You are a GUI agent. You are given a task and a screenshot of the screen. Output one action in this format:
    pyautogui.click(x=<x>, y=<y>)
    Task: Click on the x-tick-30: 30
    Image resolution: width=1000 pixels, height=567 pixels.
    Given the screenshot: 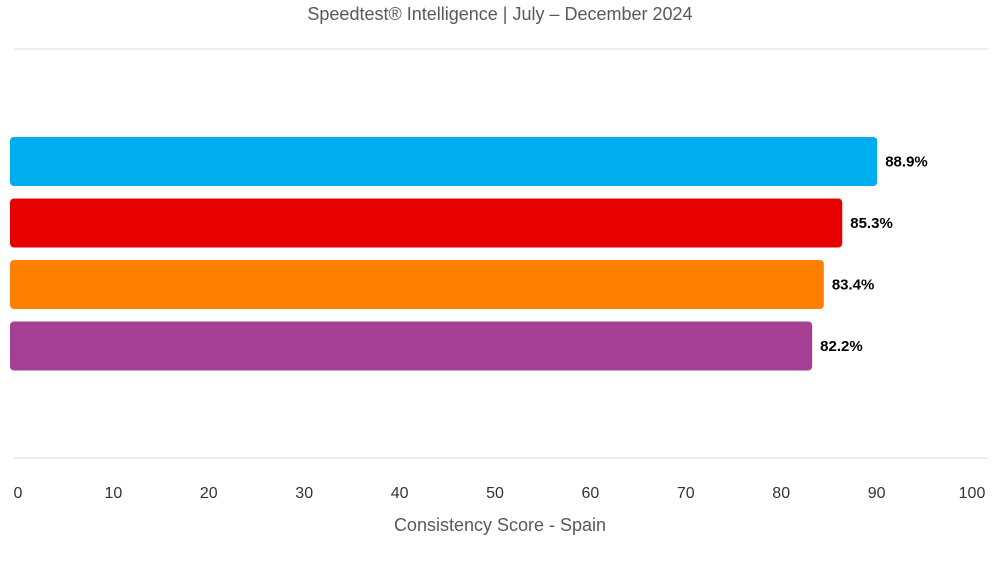 What is the action you would take?
    pyautogui.click(x=304, y=493)
    